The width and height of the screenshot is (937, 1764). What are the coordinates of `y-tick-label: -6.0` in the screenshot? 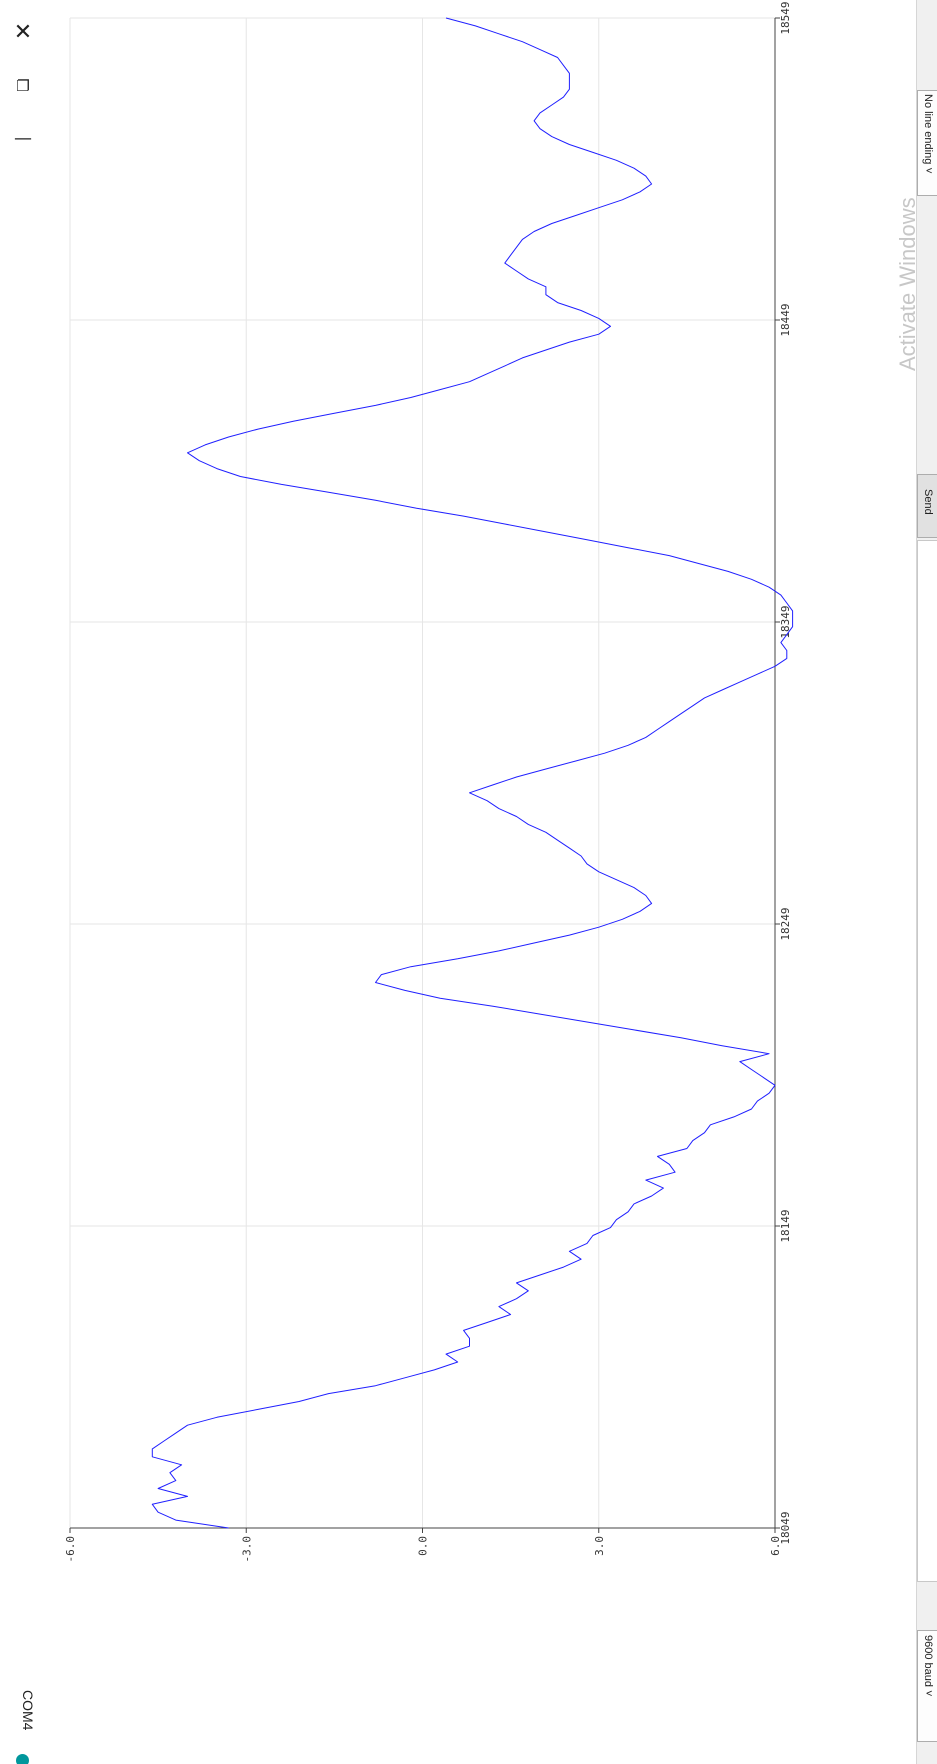 It's located at (70, 1549).